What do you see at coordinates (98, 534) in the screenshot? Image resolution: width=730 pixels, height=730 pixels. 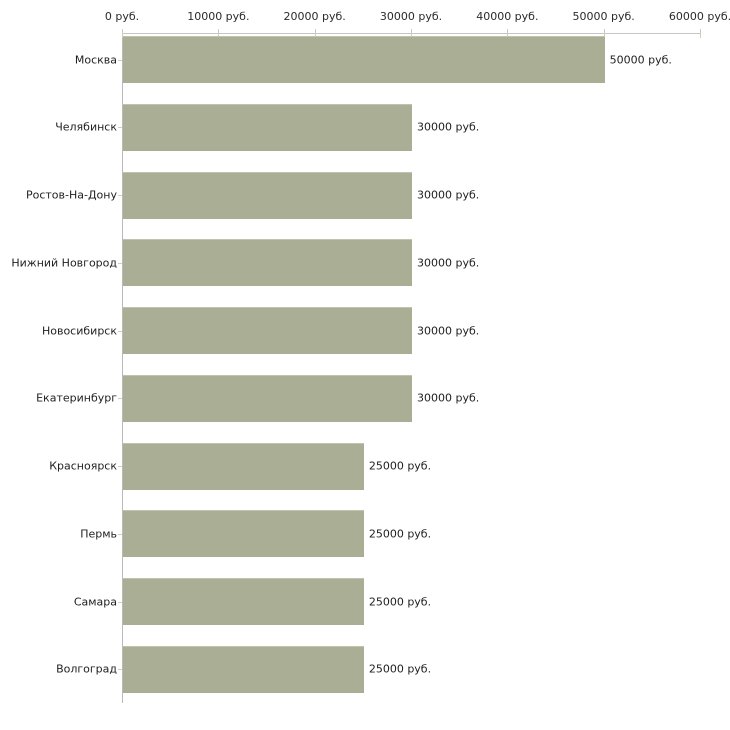 I see `category-label: Пермь` at bounding box center [98, 534].